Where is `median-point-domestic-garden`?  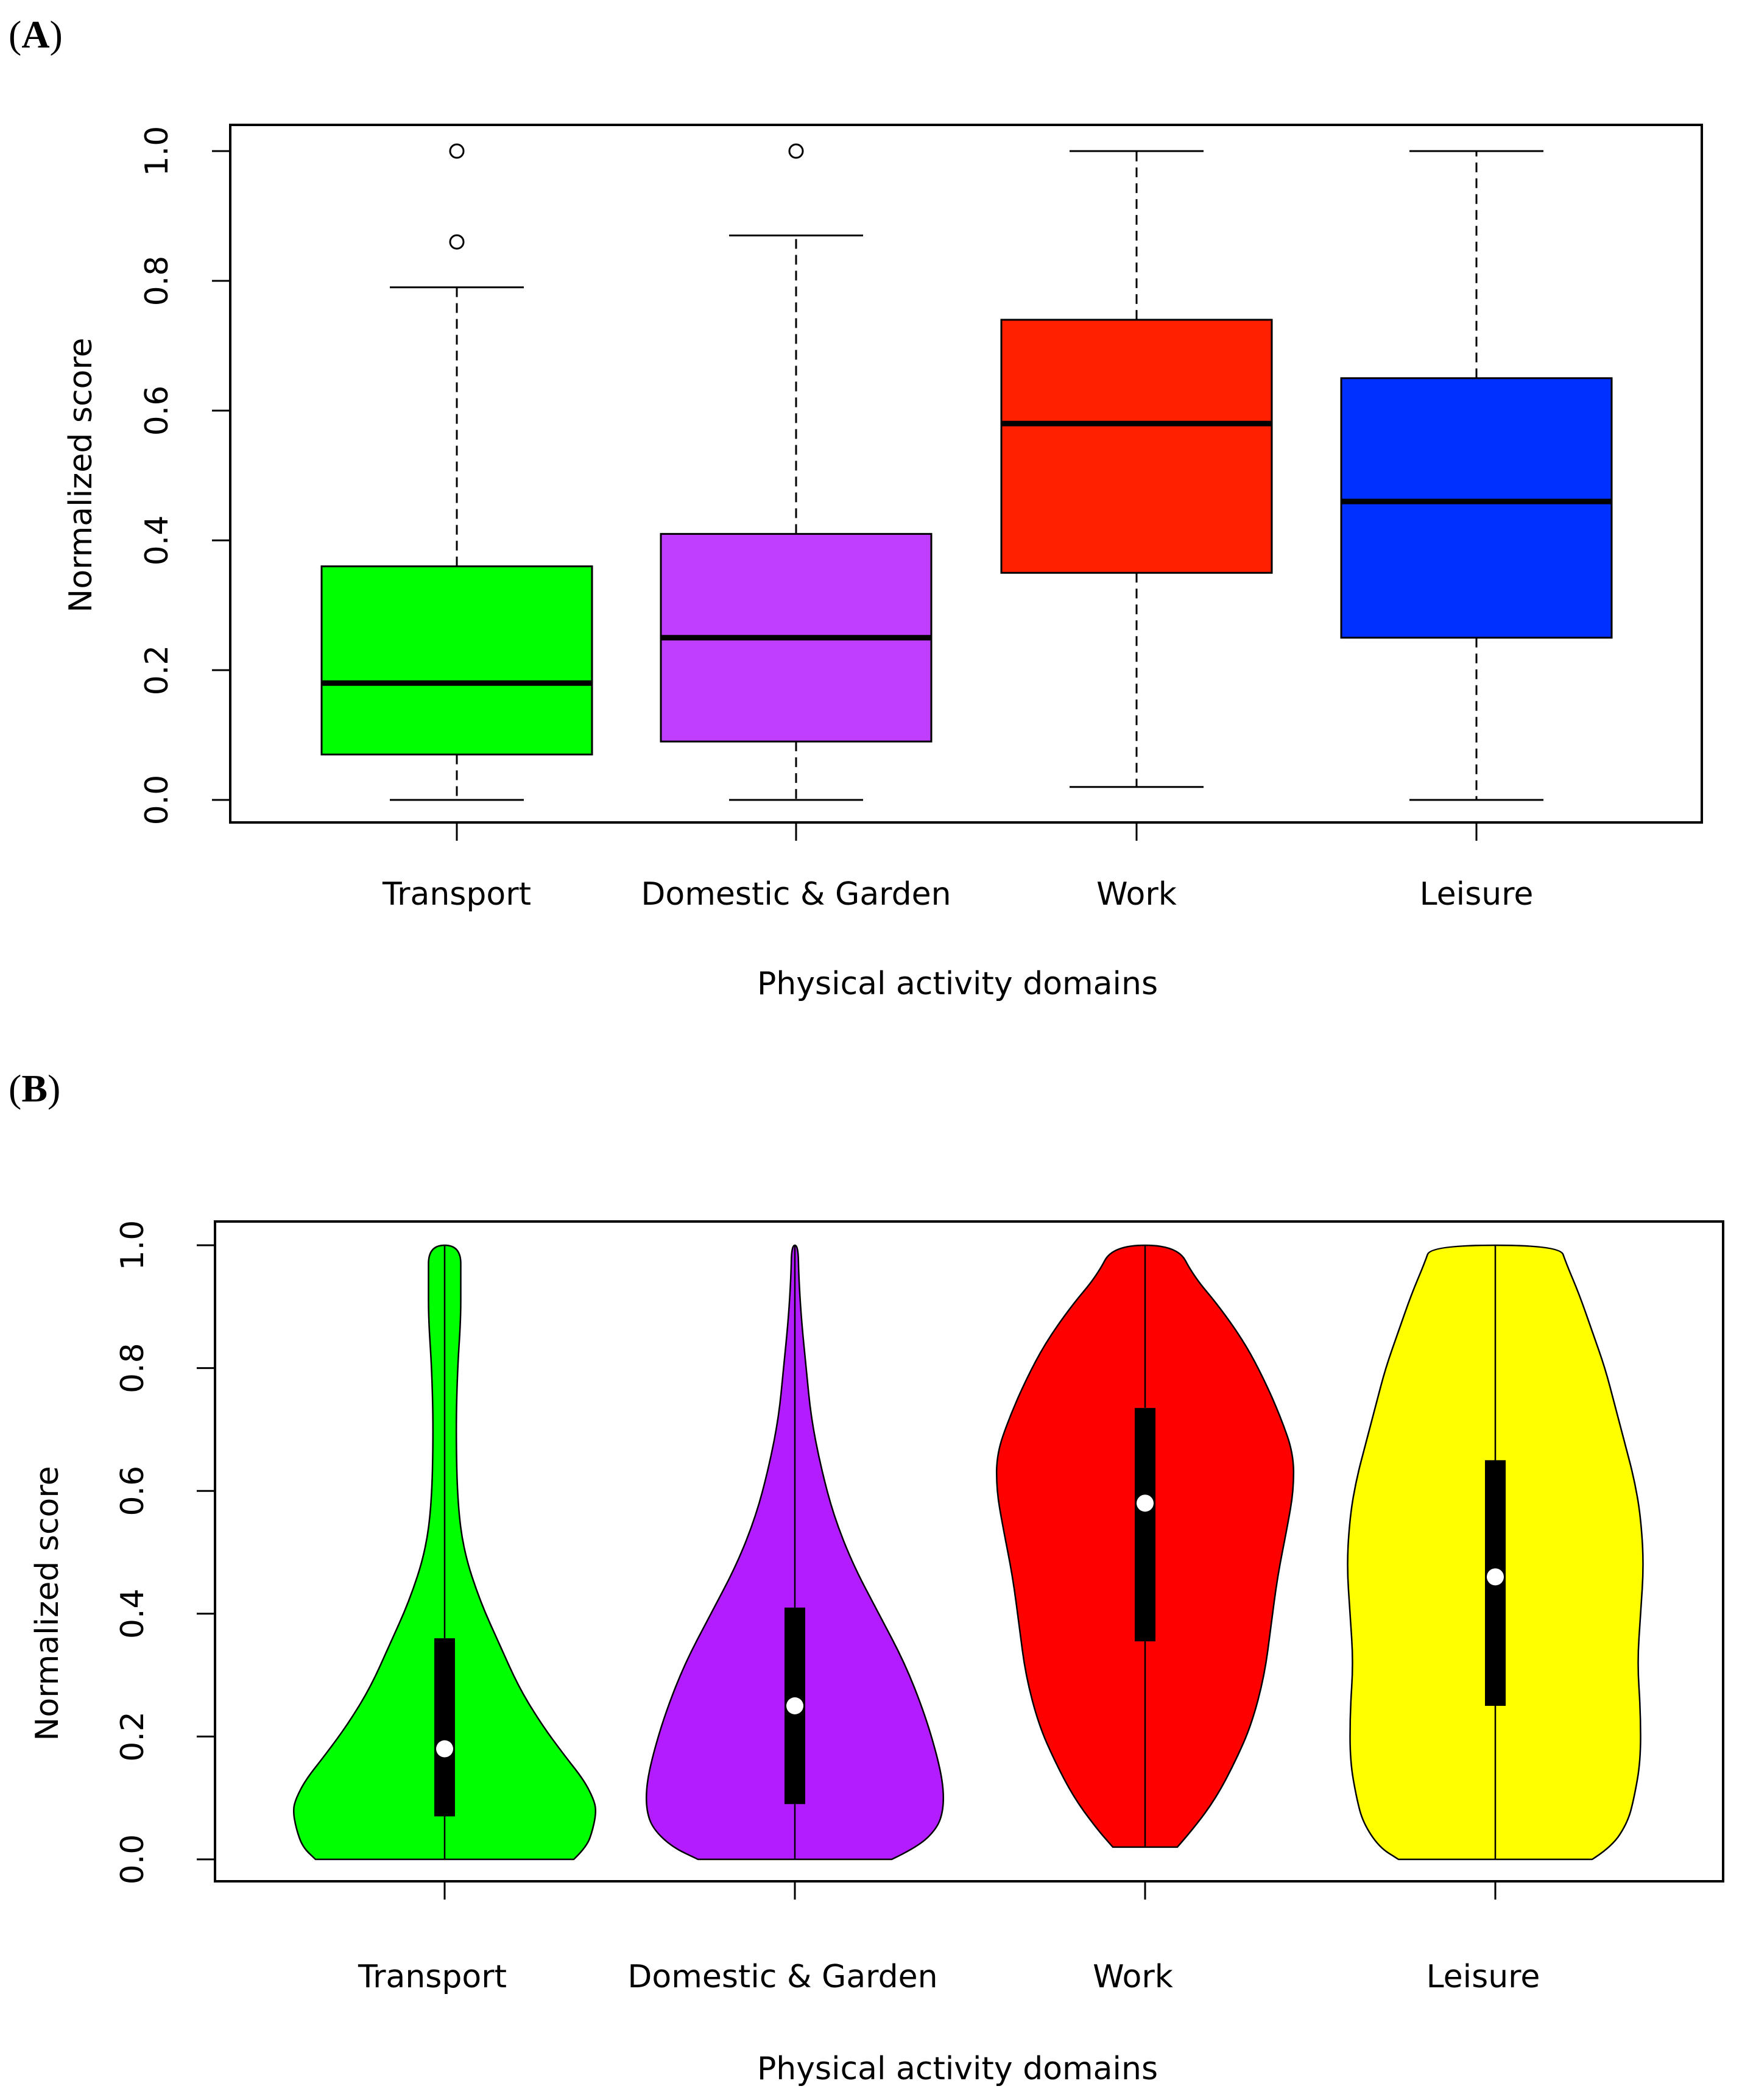 median-point-domestic-garden is located at coordinates (795, 1705).